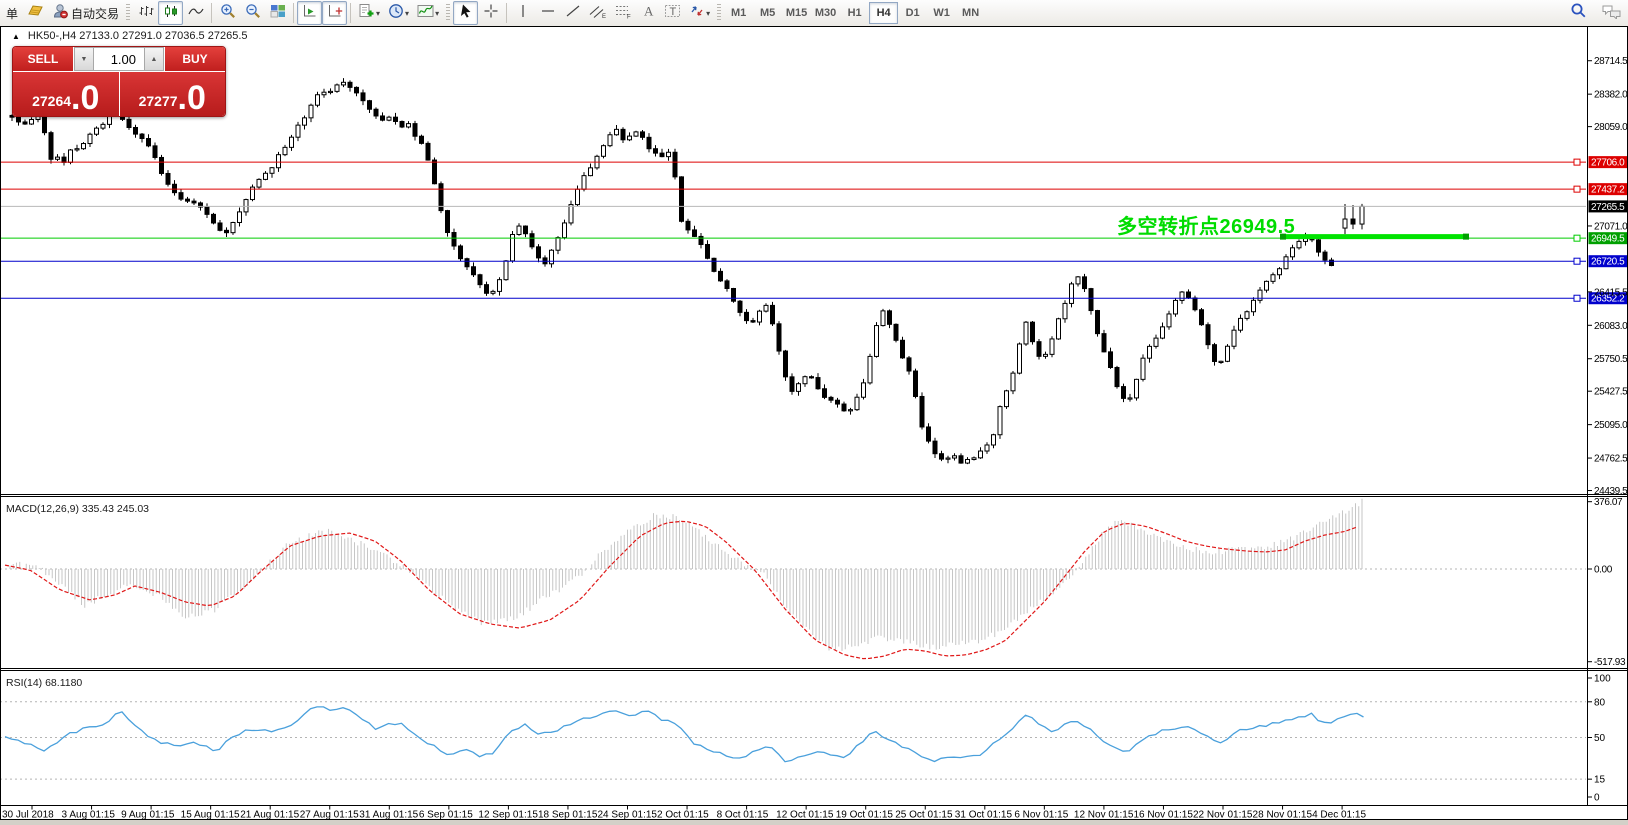 The image size is (1628, 825). Describe the element at coordinates (85, 98) in the screenshot. I see `sell-price-decimal: .0` at that location.